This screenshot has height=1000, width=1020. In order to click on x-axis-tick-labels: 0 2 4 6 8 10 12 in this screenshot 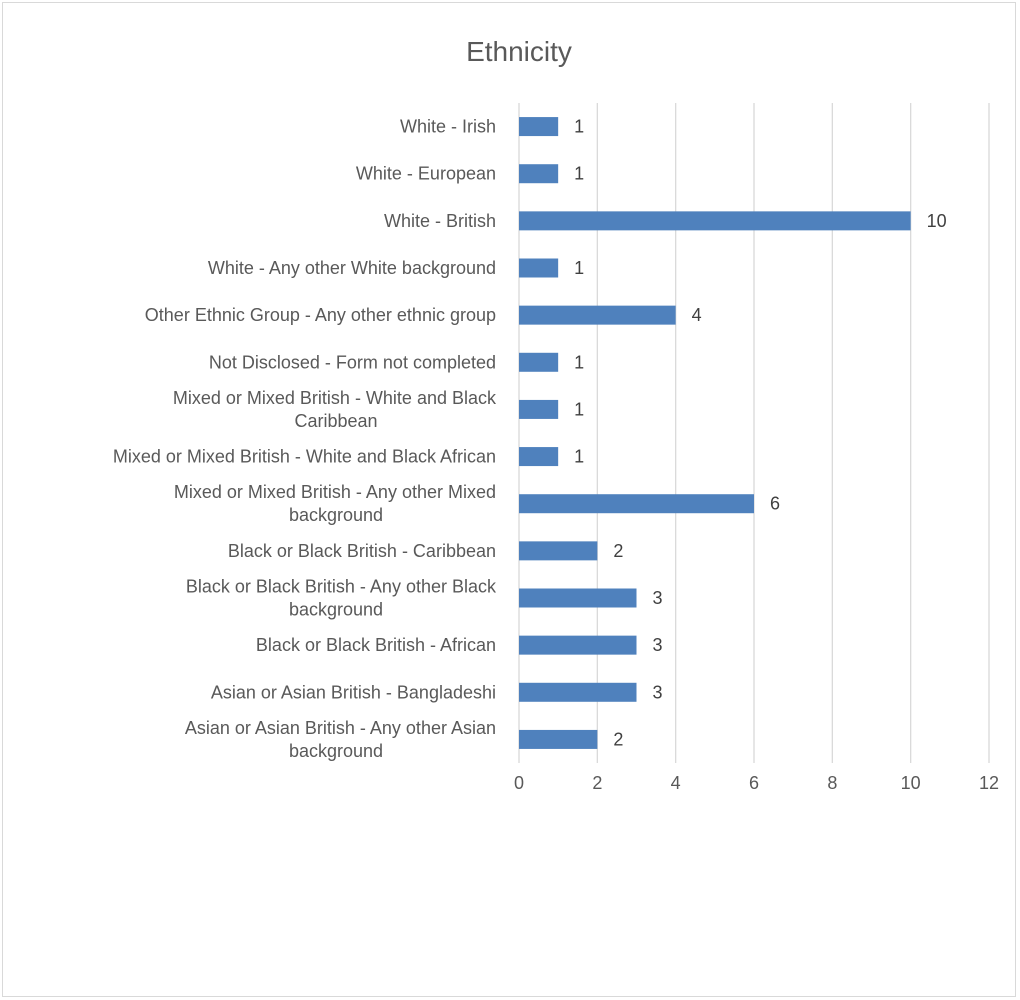, I will do `click(756, 783)`.